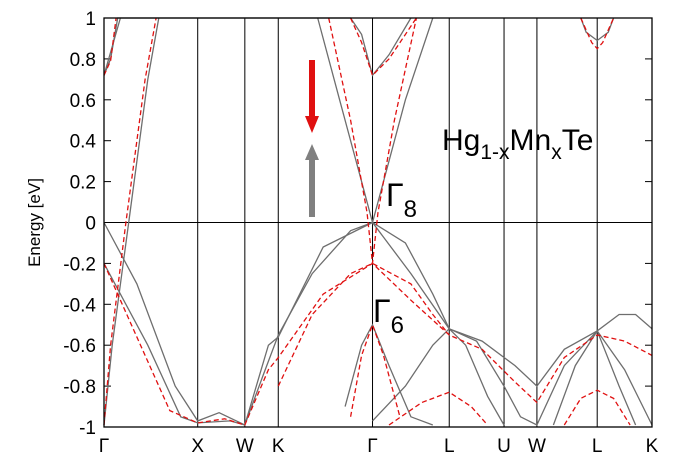  I want to click on y-tick-label: -0.8, so click(79, 387).